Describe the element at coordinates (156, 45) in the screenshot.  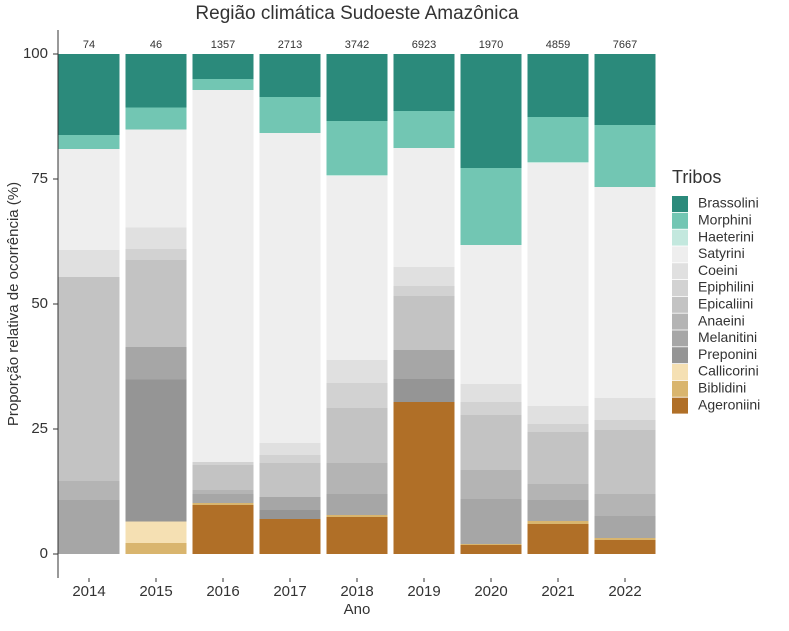
I see `total-label: 46` at that location.